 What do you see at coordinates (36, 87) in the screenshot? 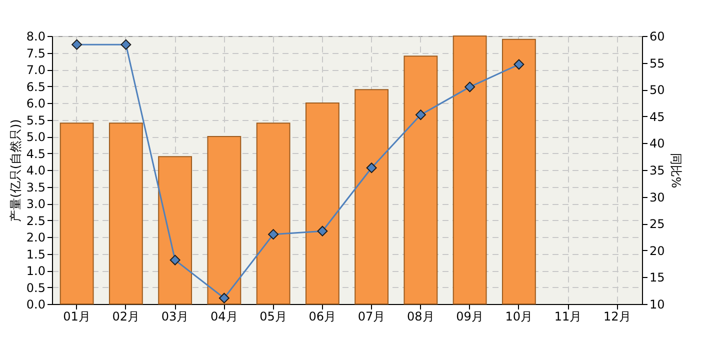
I see `y-tick-label: 6.5` at bounding box center [36, 87].